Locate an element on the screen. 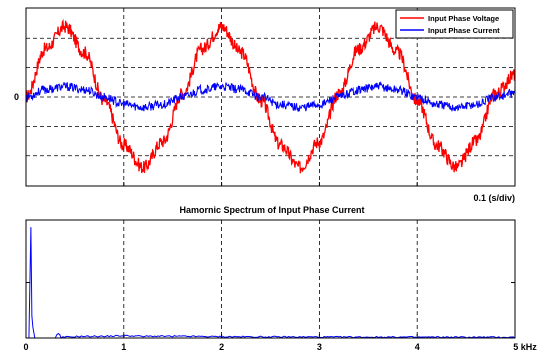 This screenshot has width=545, height=356. legend-label-current: Input Phase Current is located at coordinates (464, 30).